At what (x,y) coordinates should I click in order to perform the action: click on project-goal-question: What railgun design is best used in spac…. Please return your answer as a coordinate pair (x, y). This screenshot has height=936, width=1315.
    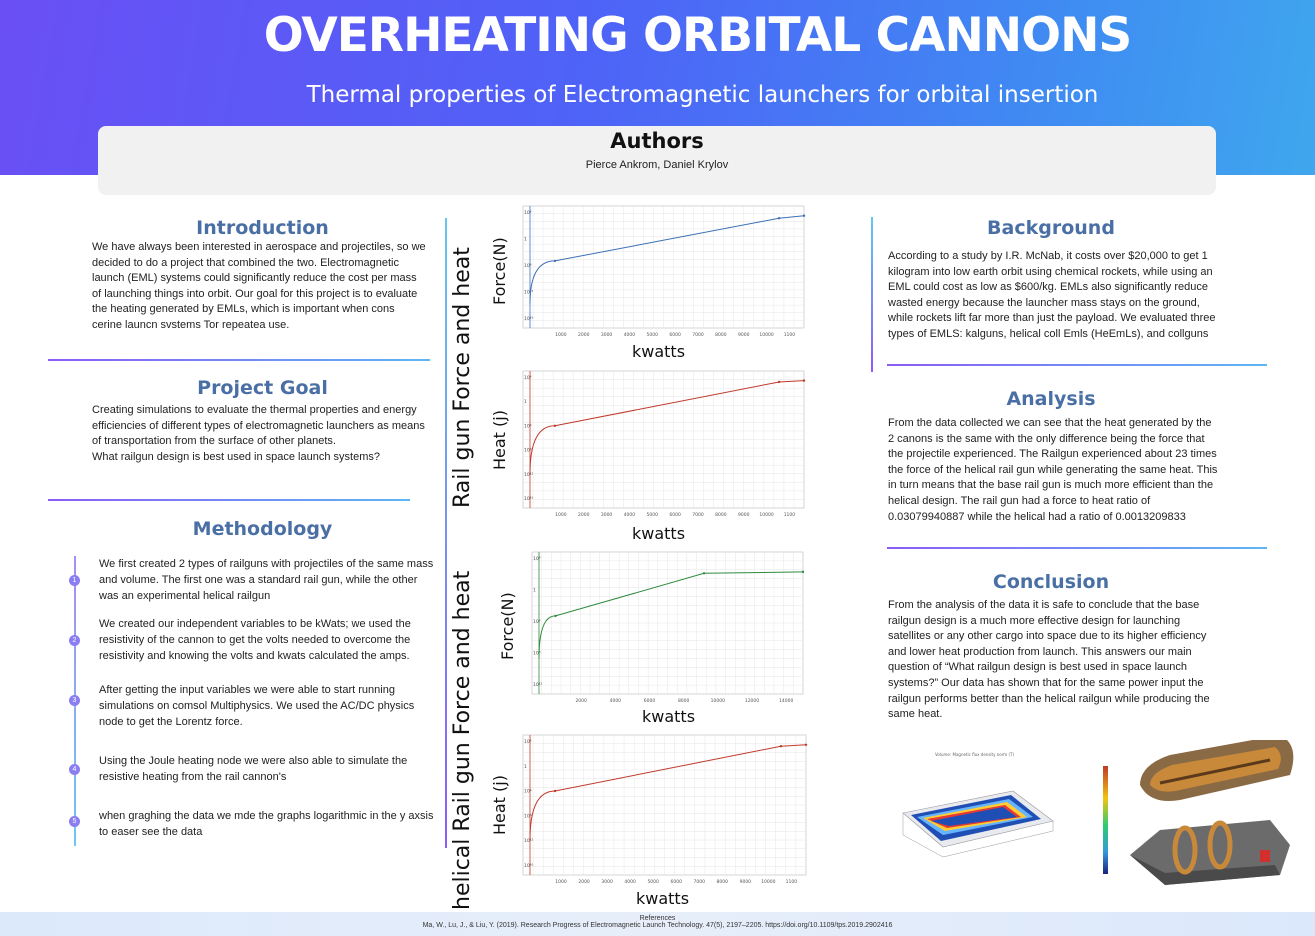
    Looking at the image, I should click on (236, 456).